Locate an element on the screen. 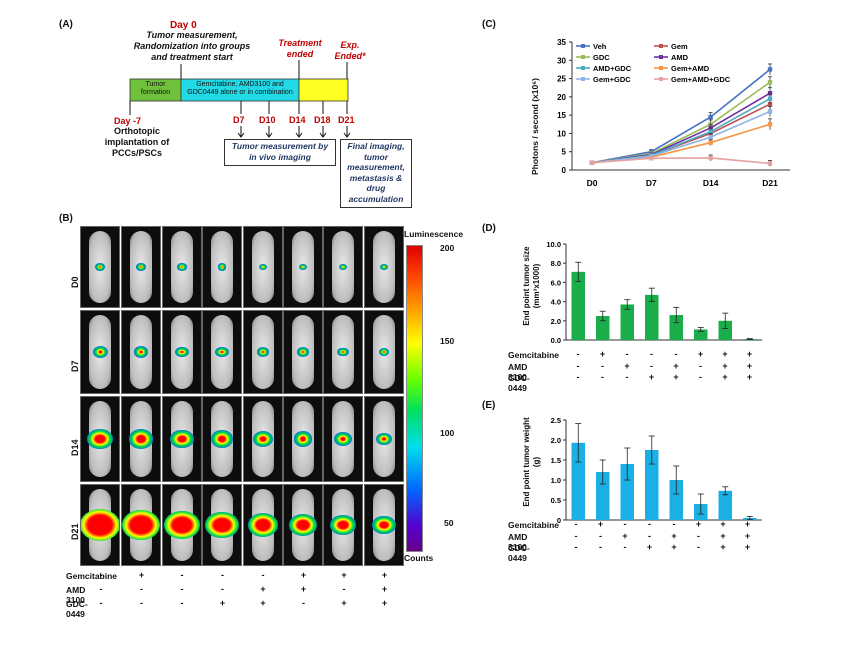  panel-b-treatment-name: GDC-0449 is located at coordinates (77, 609).